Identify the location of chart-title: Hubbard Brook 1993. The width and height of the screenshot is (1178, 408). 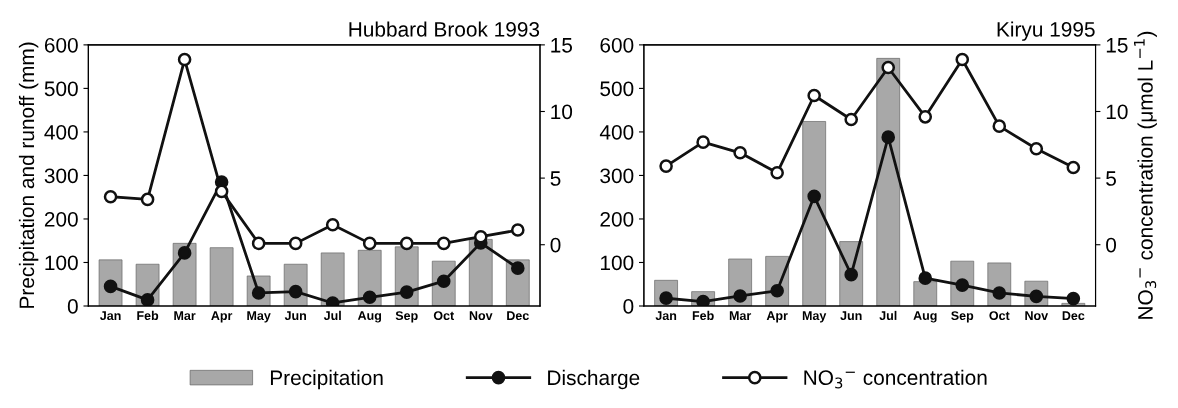
(444, 29).